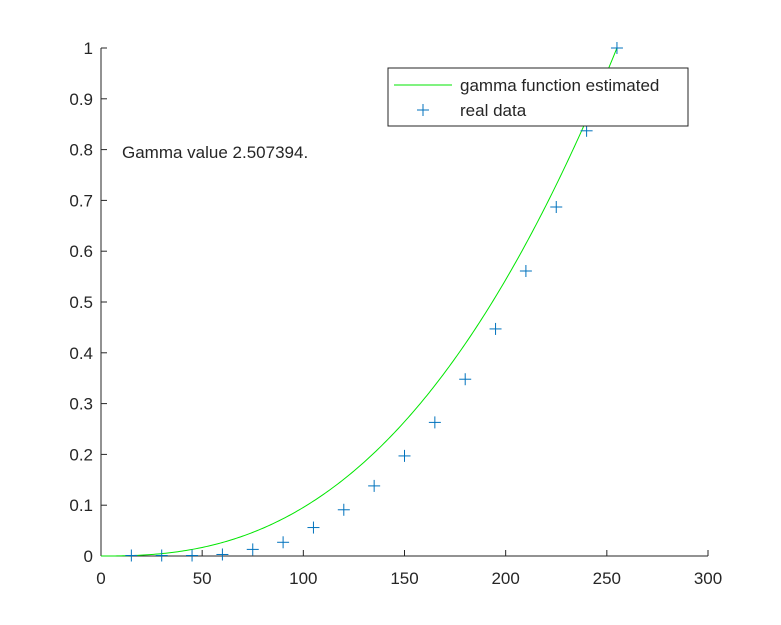  What do you see at coordinates (88, 48) in the screenshot?
I see `y-tick-label: 1` at bounding box center [88, 48].